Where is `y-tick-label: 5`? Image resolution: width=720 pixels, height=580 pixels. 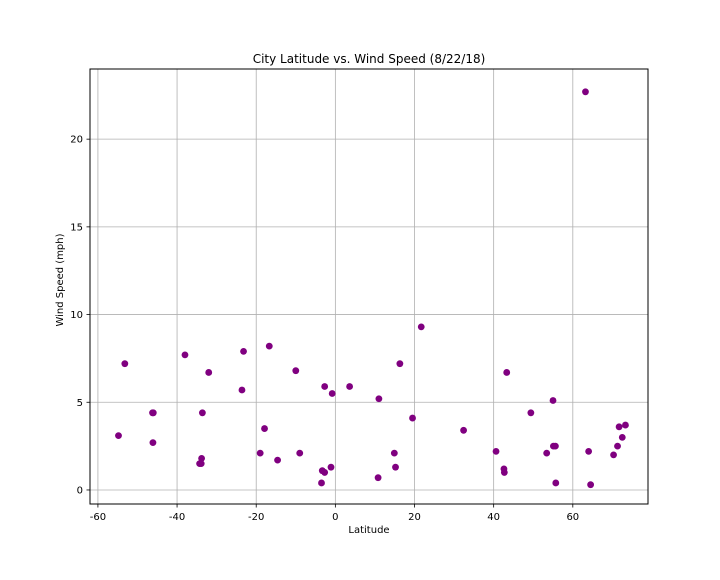
y-tick-label: 5 is located at coordinates (80, 403).